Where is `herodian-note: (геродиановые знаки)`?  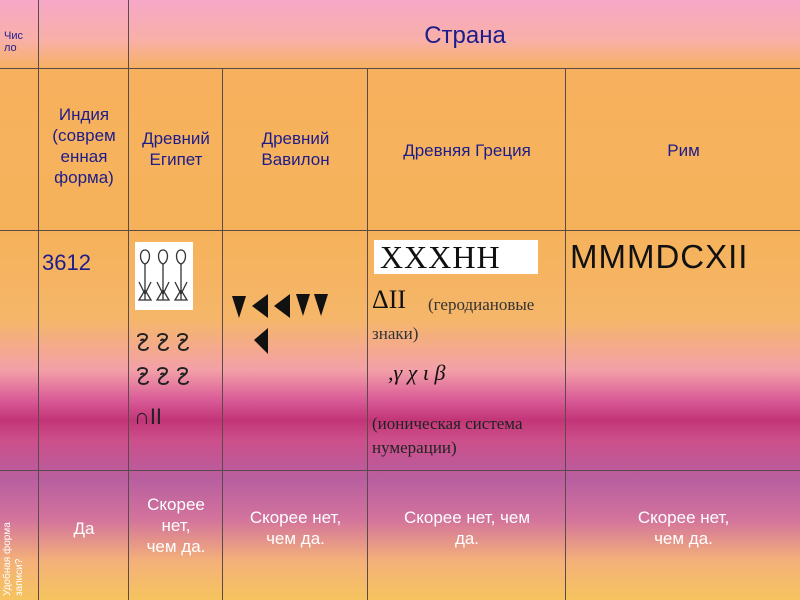
herodian-note: (геродиановые знаки) is located at coordinates (453, 319).